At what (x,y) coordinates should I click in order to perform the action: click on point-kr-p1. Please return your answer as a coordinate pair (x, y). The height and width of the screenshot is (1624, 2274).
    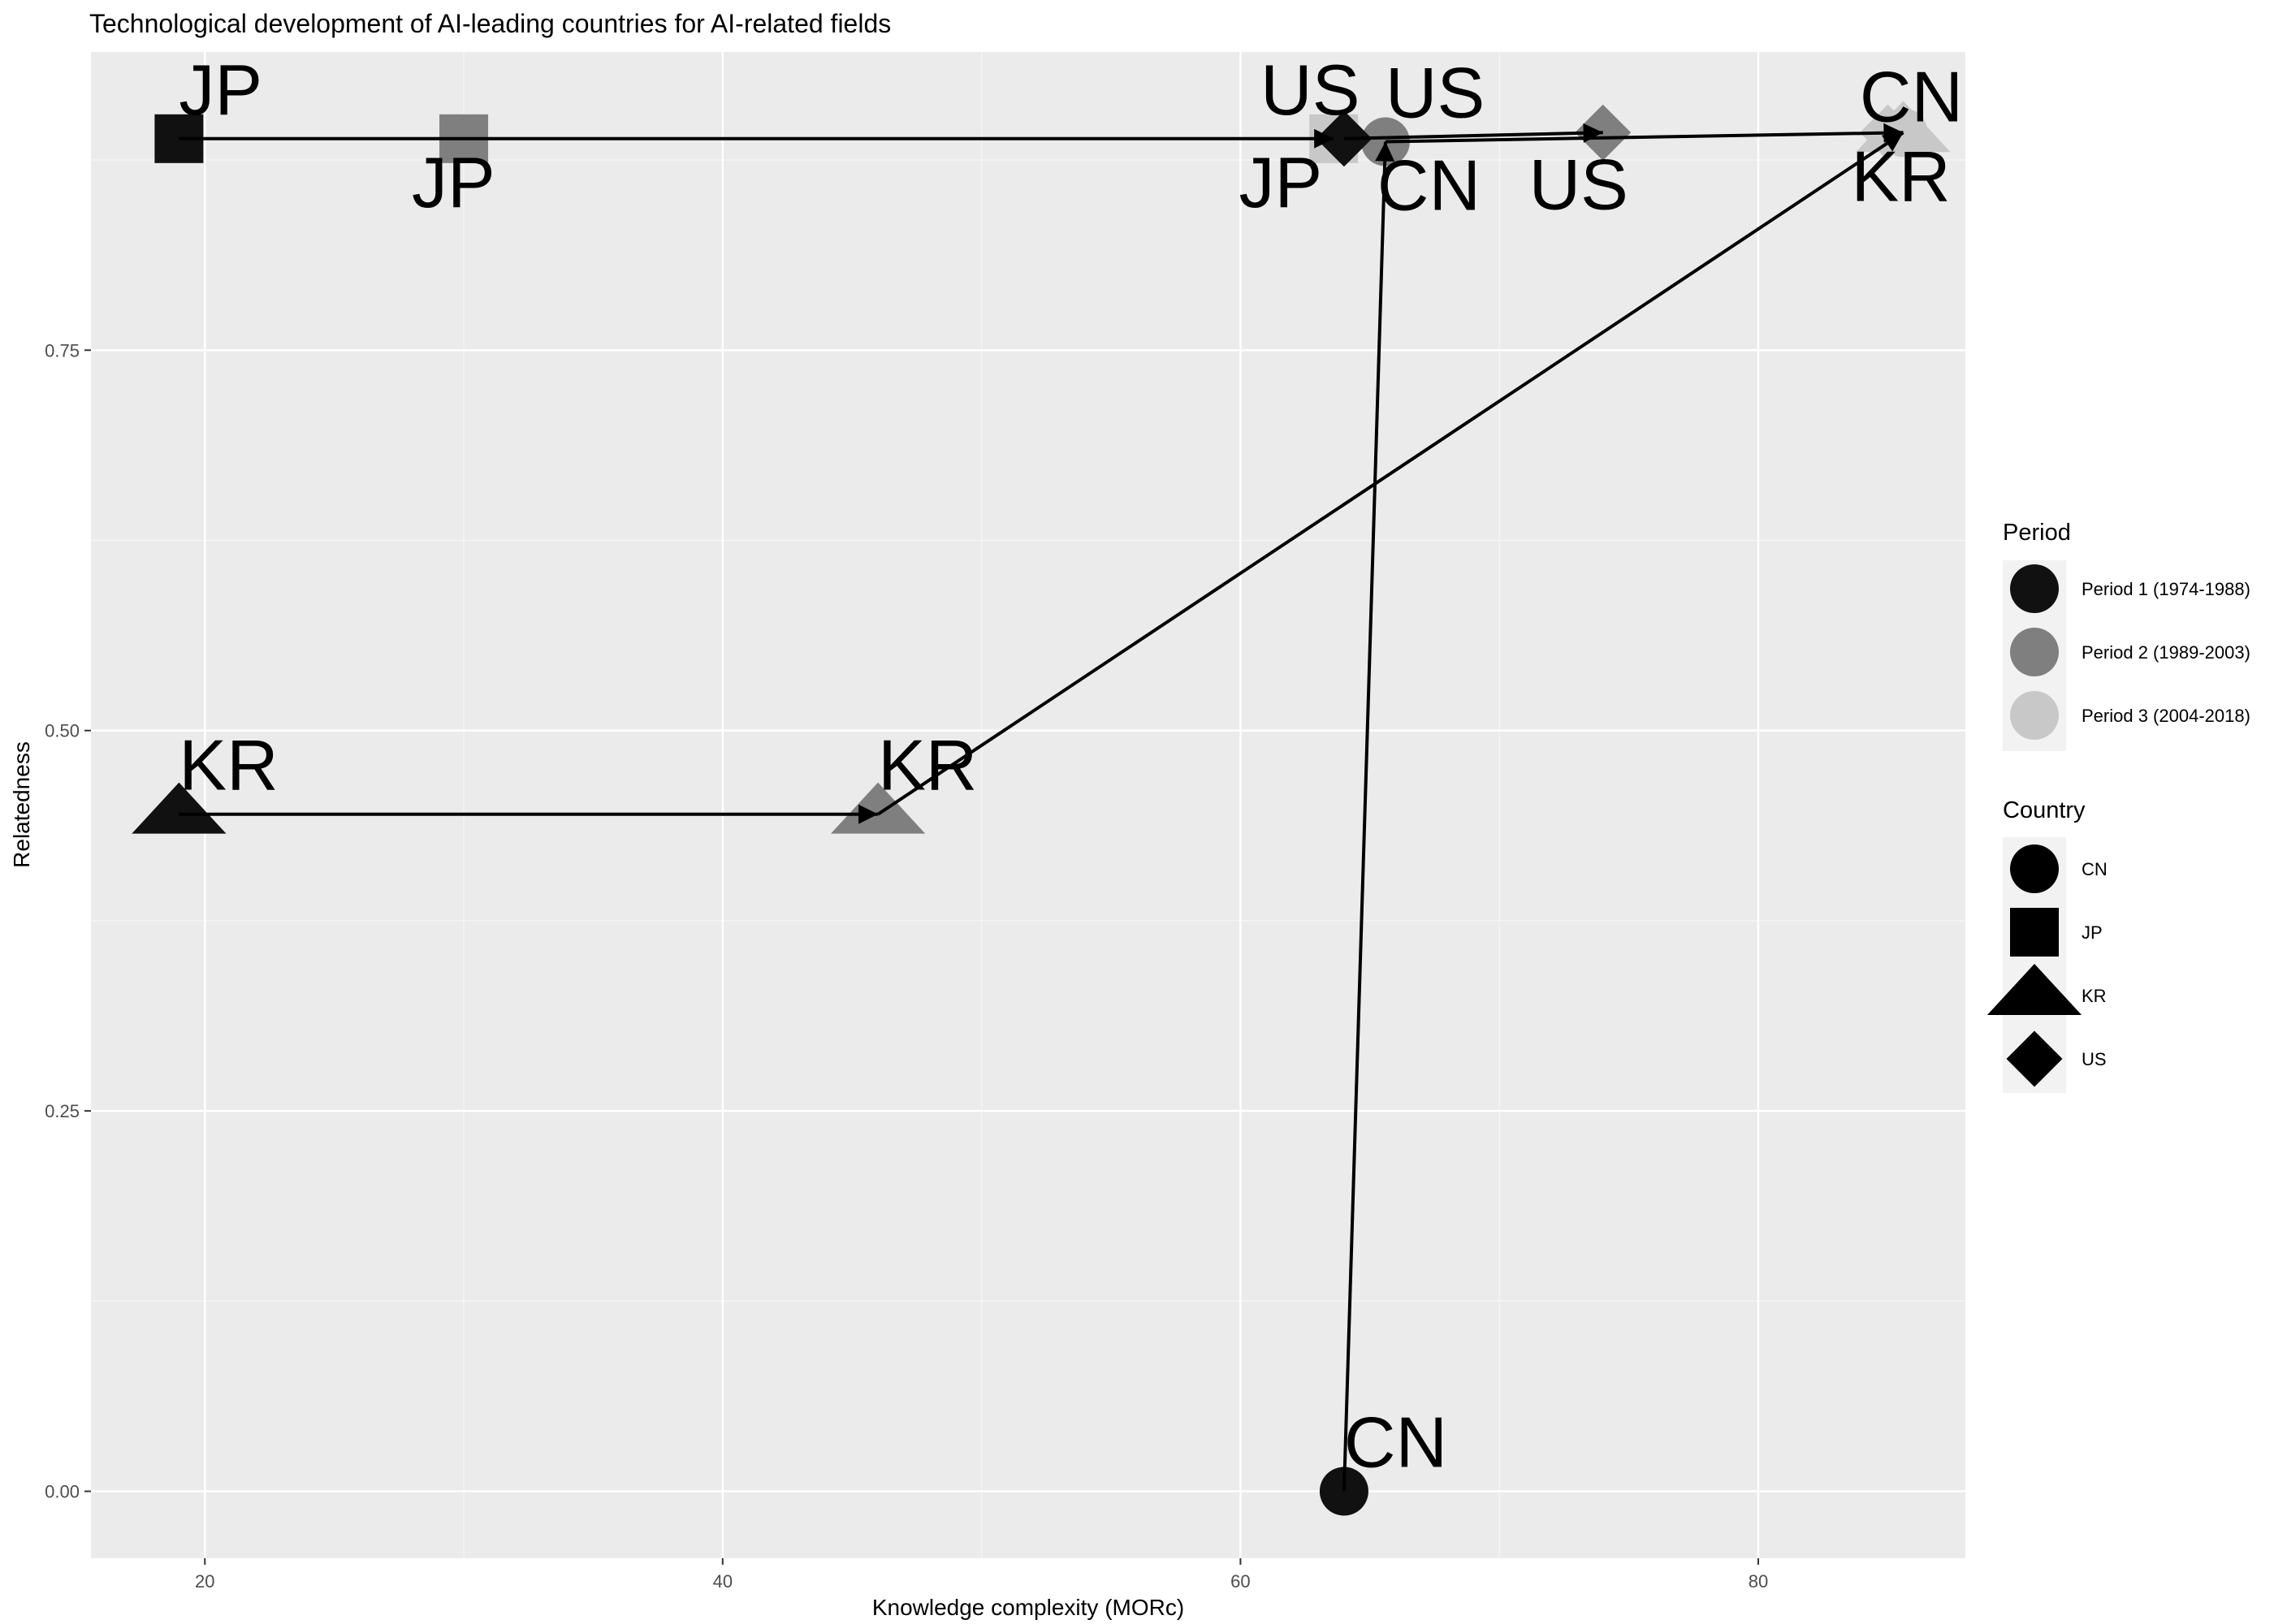
    Looking at the image, I should click on (180, 808).